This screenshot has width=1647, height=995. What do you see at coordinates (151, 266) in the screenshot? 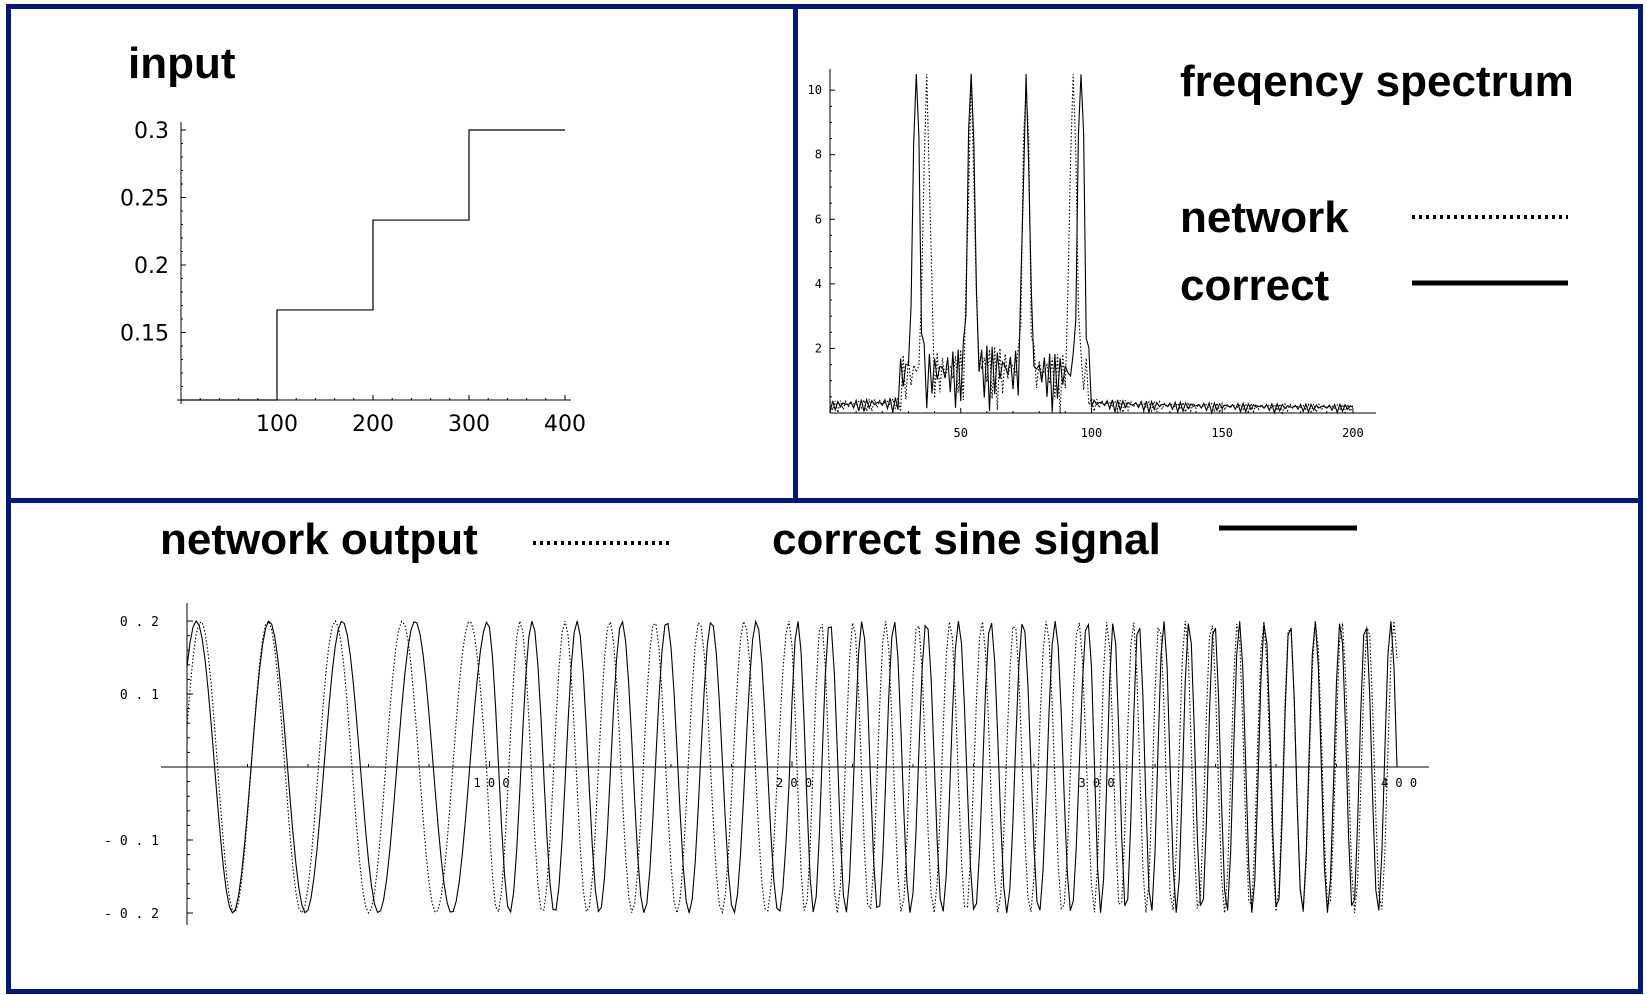
I see `input-y-tick-label: 0.2` at bounding box center [151, 266].